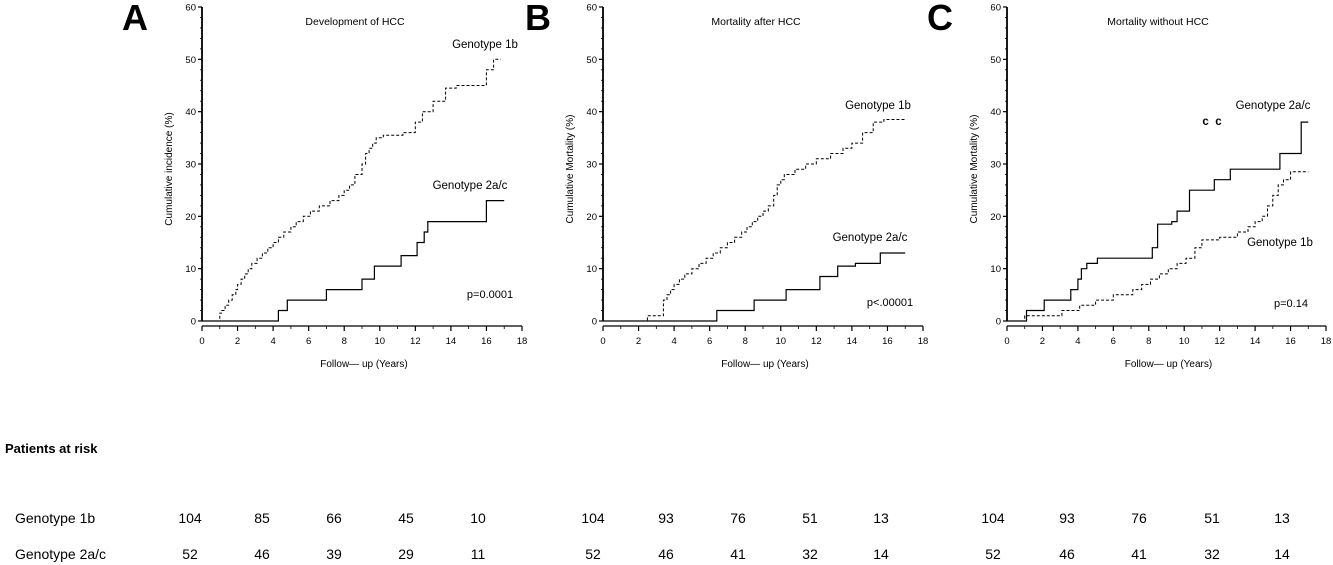  I want to click on risk-count: 85, so click(262, 518).